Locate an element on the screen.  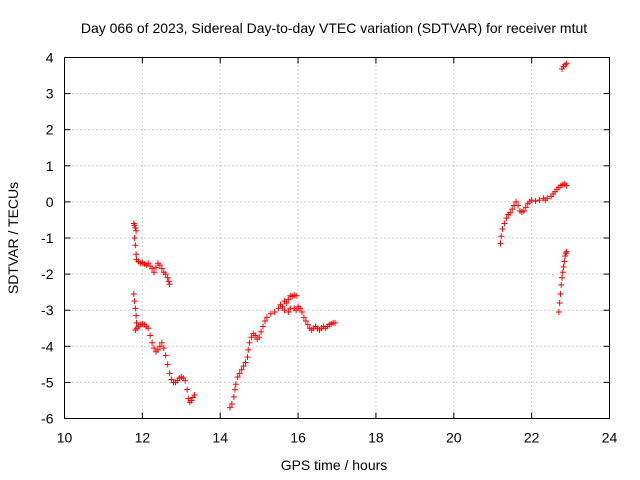
y-tick-label: 1 is located at coordinates (50, 166).